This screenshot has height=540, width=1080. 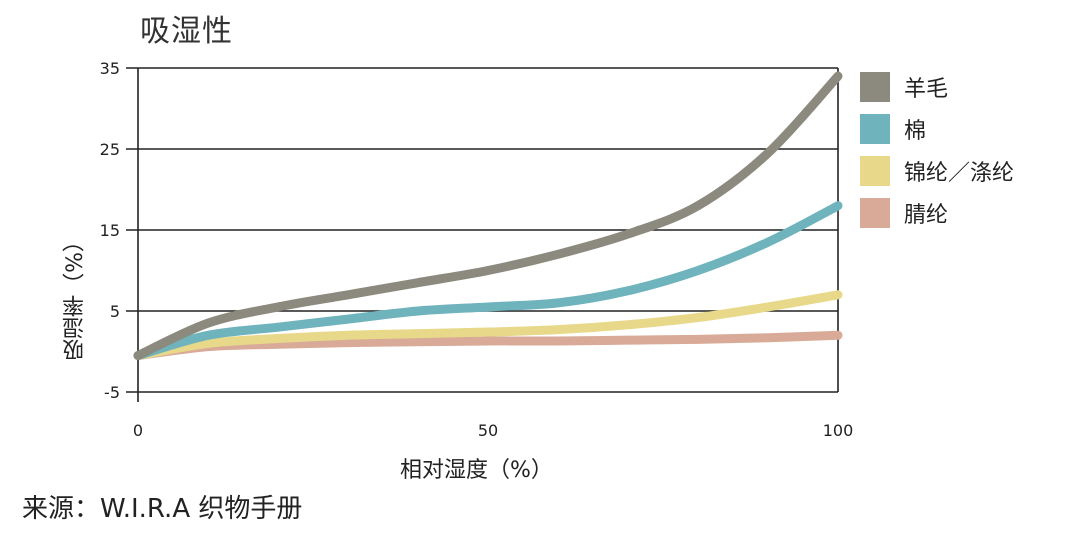 What do you see at coordinates (926, 89) in the screenshot?
I see `legend-label: 羊毛` at bounding box center [926, 89].